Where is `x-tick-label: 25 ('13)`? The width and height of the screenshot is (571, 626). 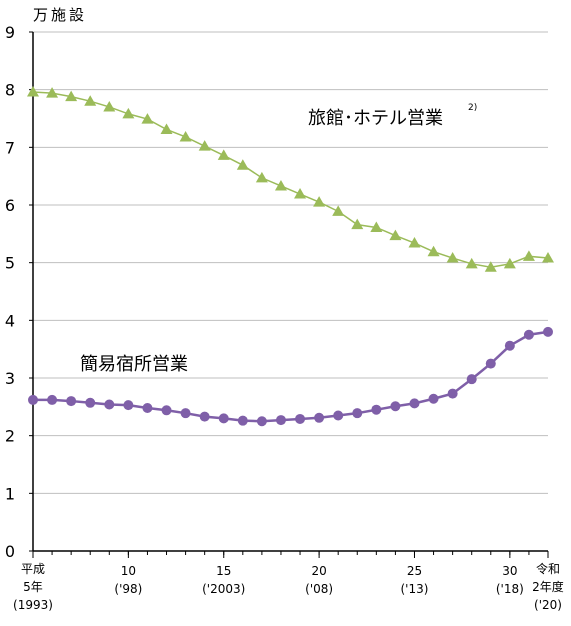 x-tick-label: 25 ('13) is located at coordinates (415, 580).